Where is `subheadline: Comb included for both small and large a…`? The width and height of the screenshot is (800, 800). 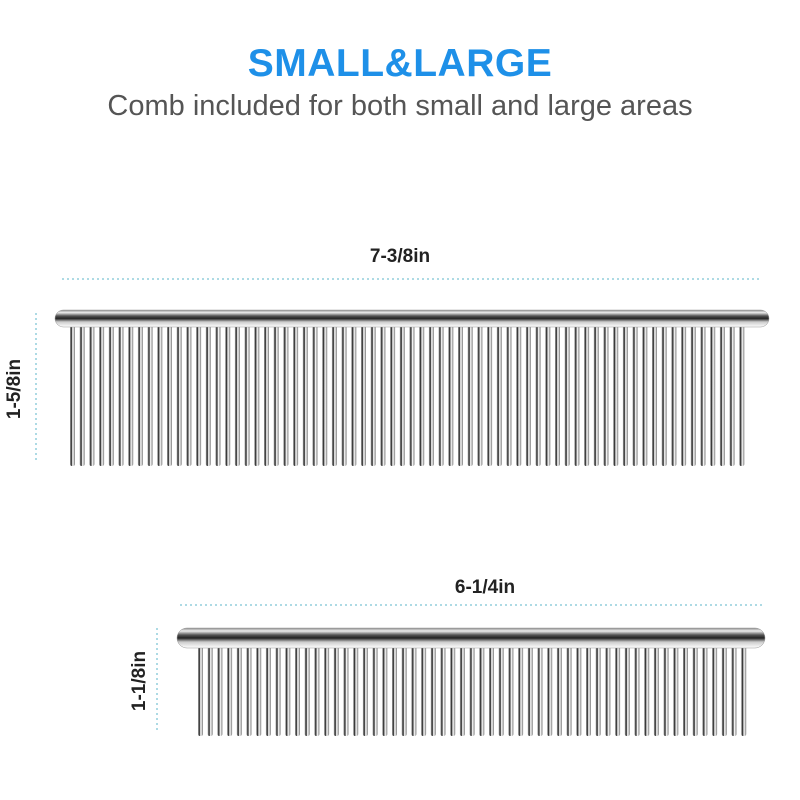 subheadline: Comb included for both small and large a… is located at coordinates (400, 106).